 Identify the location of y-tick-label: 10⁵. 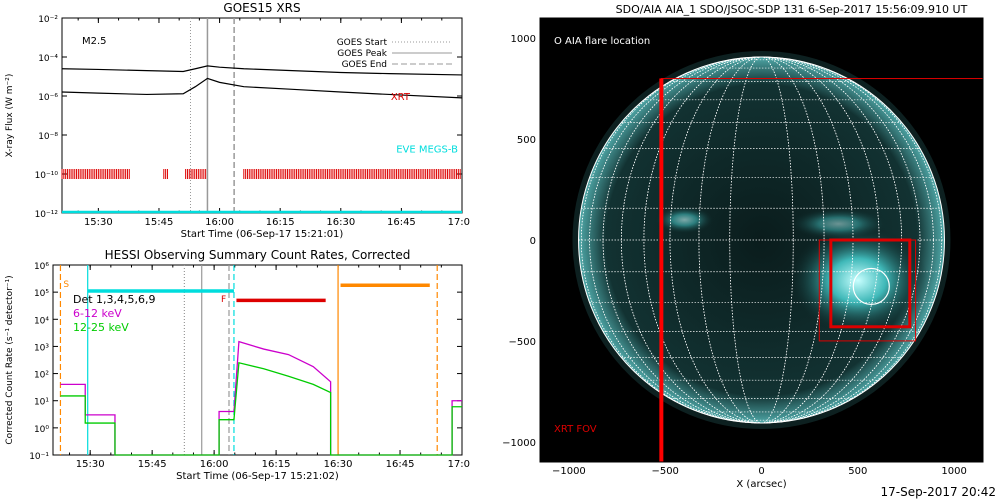
(41, 294).